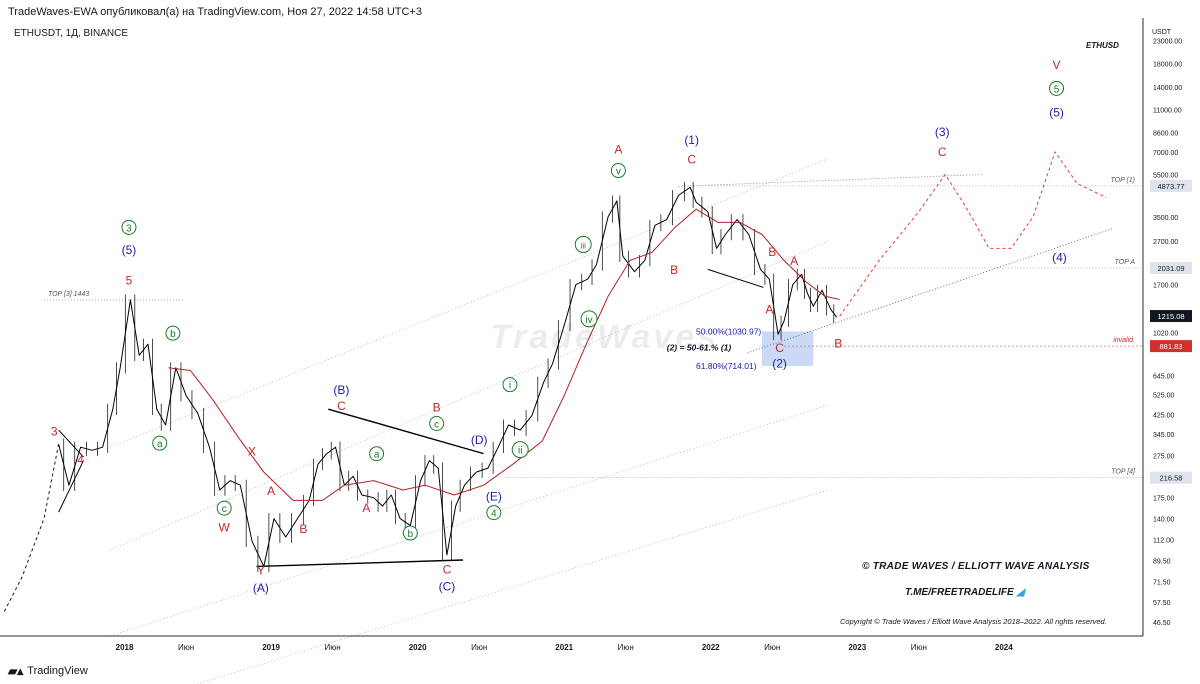 The height and width of the screenshot is (684, 1200). I want to click on watermark: TradeWaves, so click(605, 337).